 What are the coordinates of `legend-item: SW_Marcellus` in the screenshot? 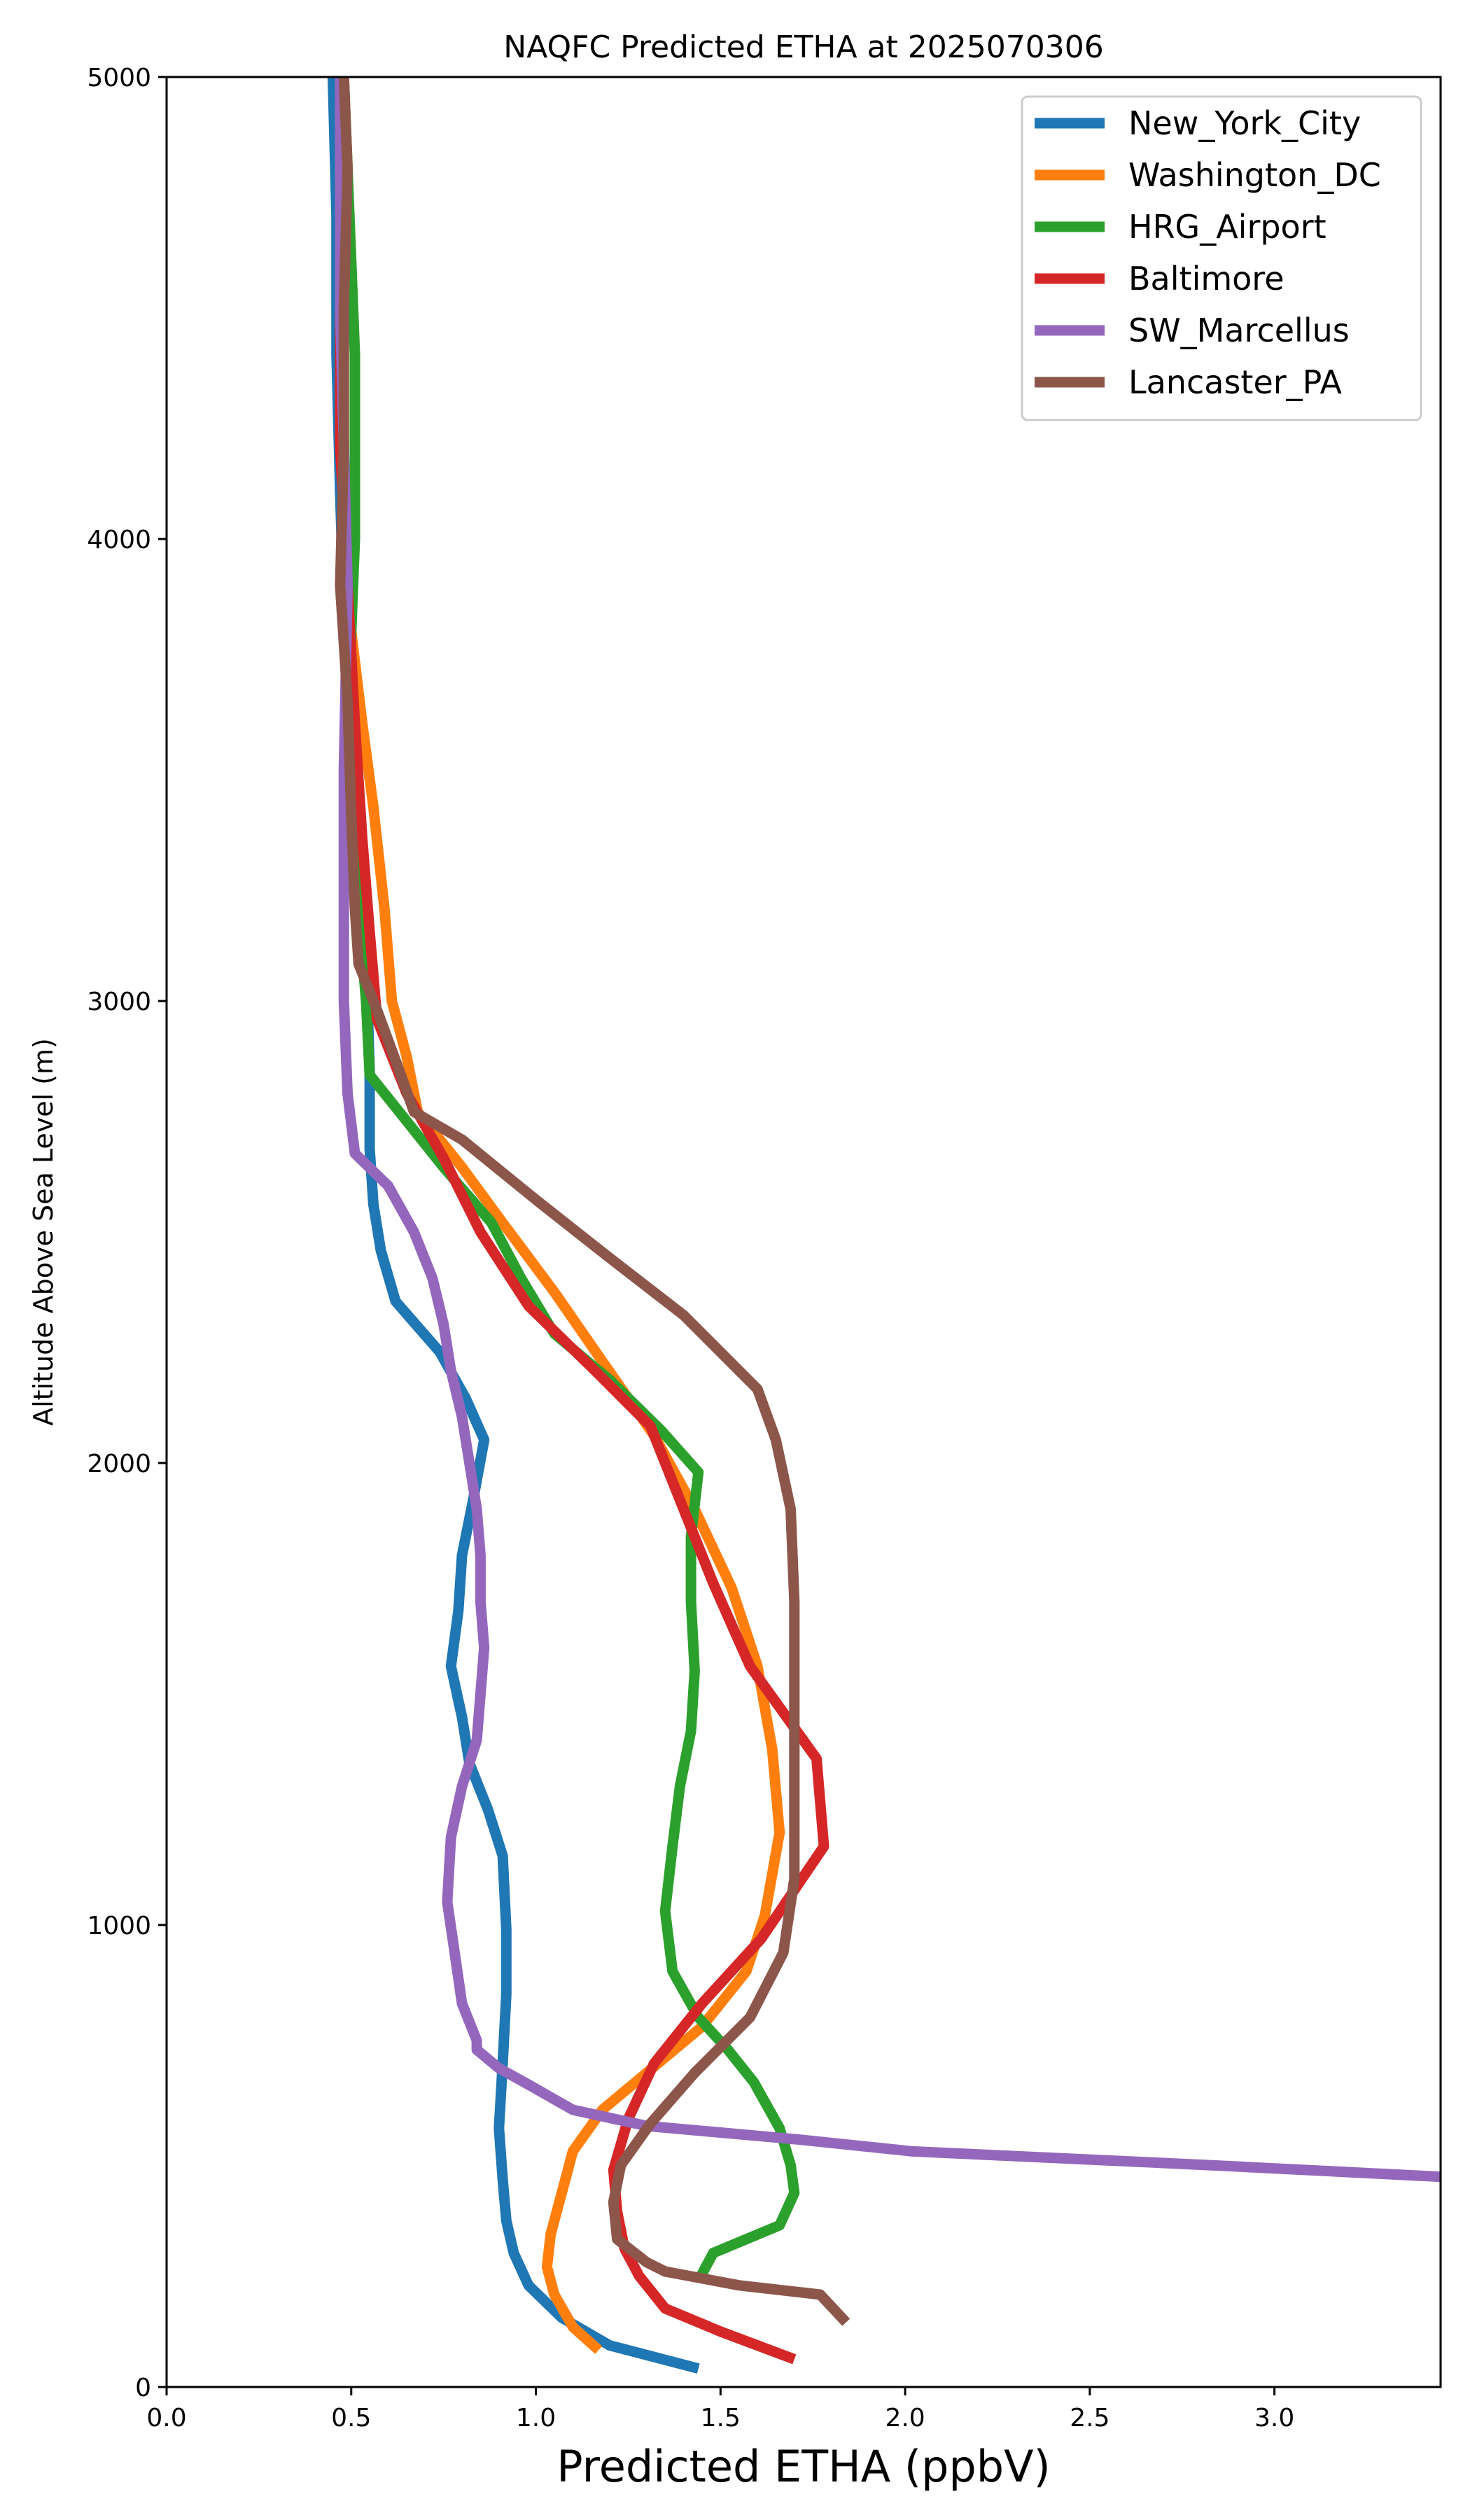 It's located at (1192, 330).